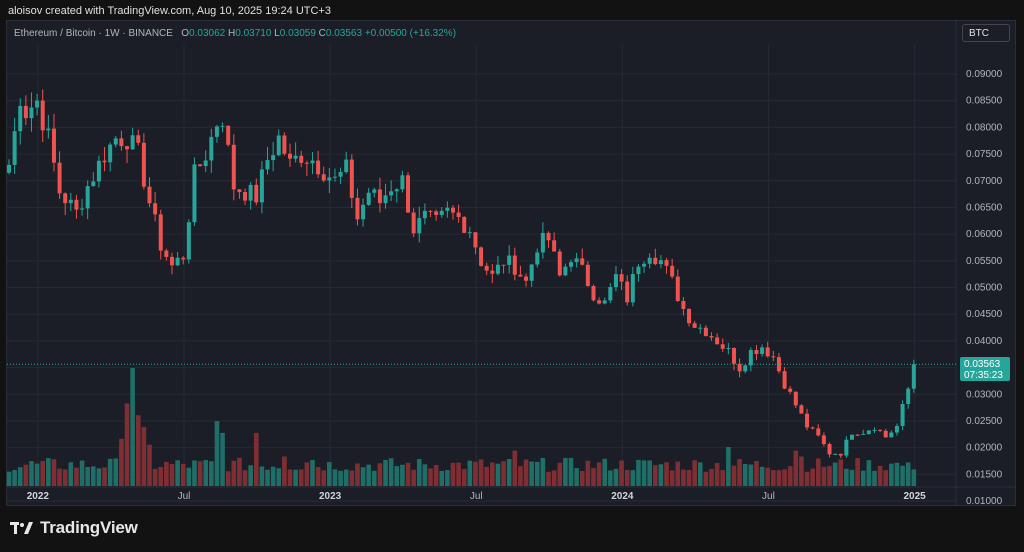  I want to click on tradingview-logo-icon, so click(21, 528).